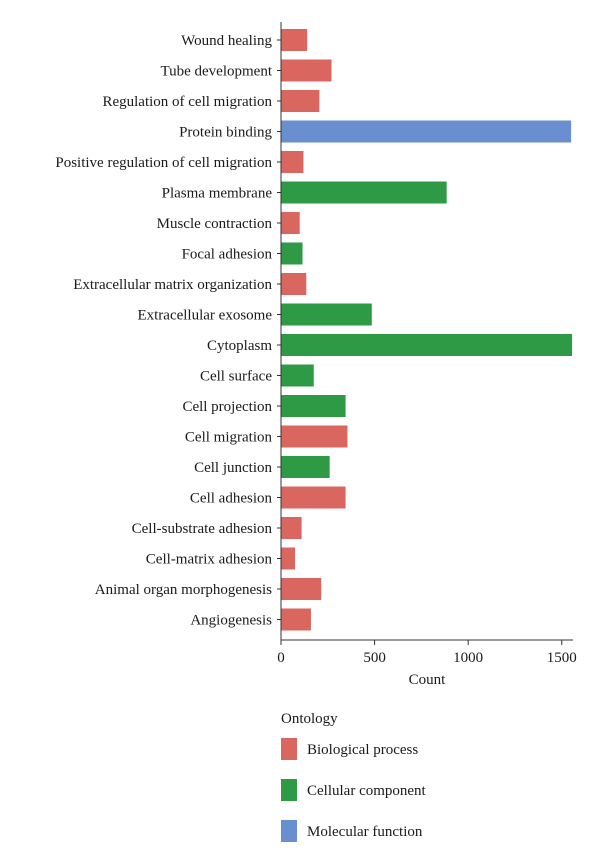 Image resolution: width=600 pixels, height=864 pixels. What do you see at coordinates (365, 832) in the screenshot?
I see `legend-label-molecular-function: Molecular function` at bounding box center [365, 832].